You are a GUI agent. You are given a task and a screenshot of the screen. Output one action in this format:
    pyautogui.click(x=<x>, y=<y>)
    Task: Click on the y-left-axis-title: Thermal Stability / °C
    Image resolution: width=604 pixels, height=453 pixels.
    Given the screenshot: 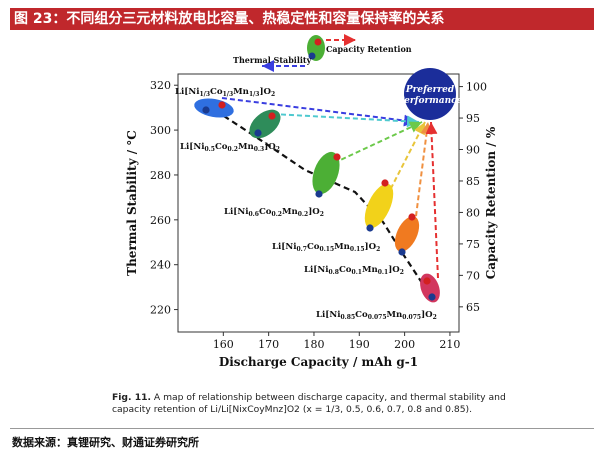 What is the action you would take?
    pyautogui.click(x=132, y=203)
    